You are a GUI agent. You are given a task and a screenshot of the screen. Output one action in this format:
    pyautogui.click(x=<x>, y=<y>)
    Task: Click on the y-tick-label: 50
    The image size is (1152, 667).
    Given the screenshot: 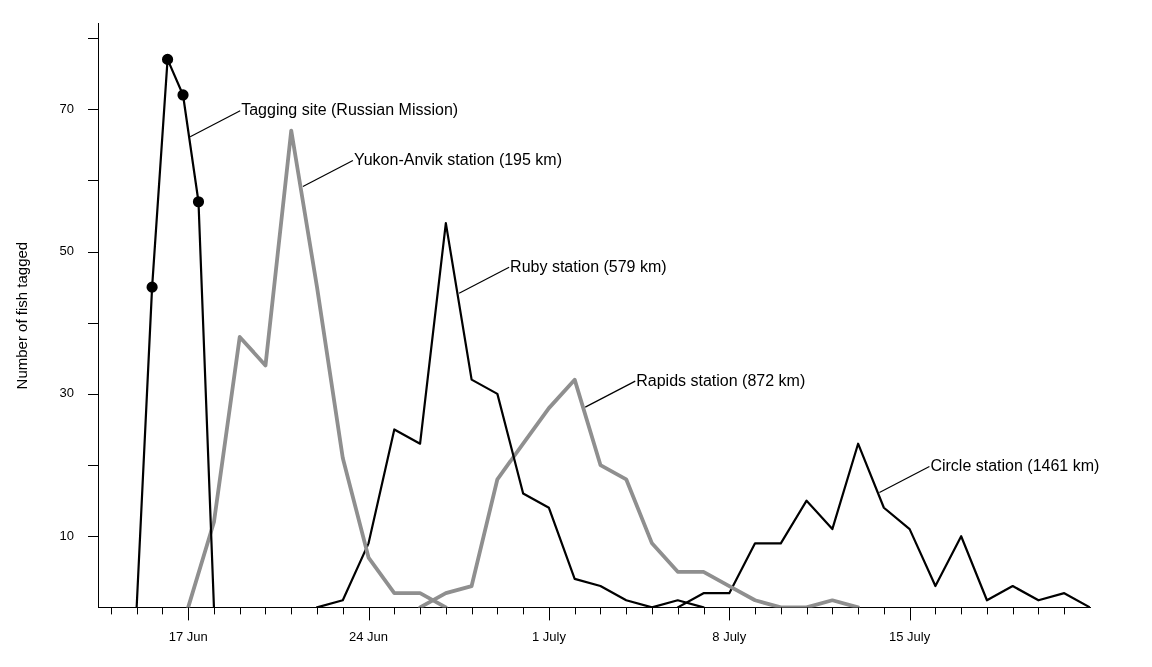 What is the action you would take?
    pyautogui.click(x=66, y=251)
    